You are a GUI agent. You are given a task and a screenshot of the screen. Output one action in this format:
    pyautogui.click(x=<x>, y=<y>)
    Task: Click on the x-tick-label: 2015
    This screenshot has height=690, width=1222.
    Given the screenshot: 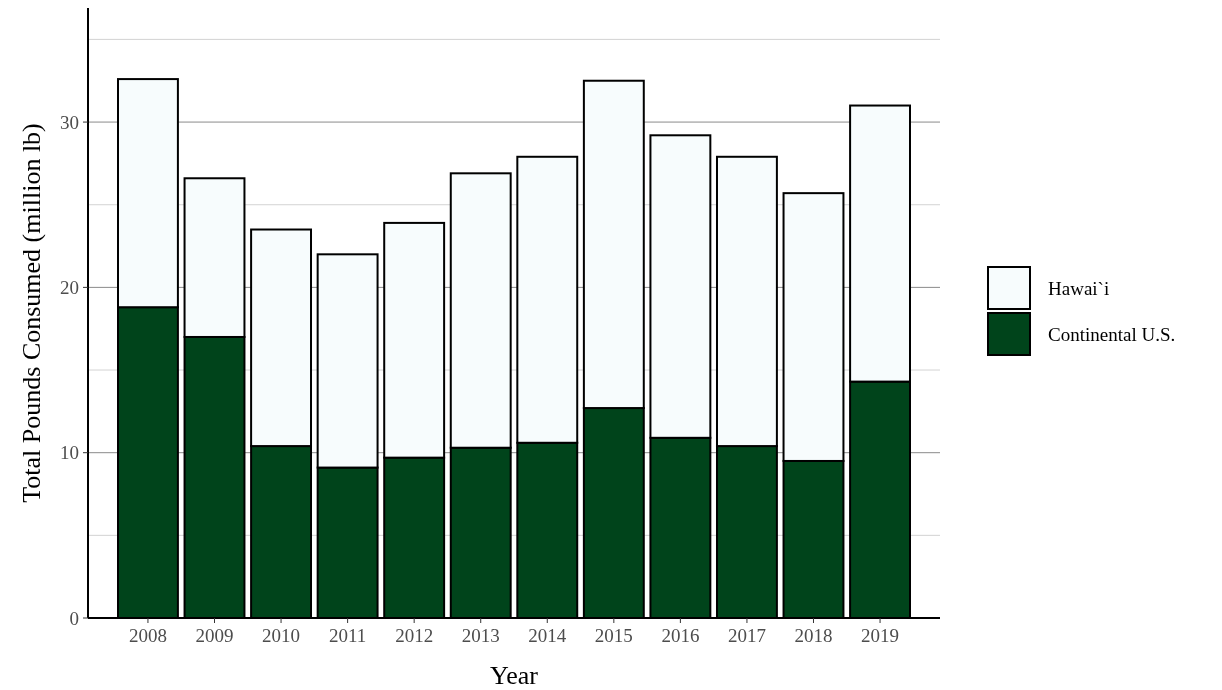 What is the action you would take?
    pyautogui.click(x=613, y=635)
    